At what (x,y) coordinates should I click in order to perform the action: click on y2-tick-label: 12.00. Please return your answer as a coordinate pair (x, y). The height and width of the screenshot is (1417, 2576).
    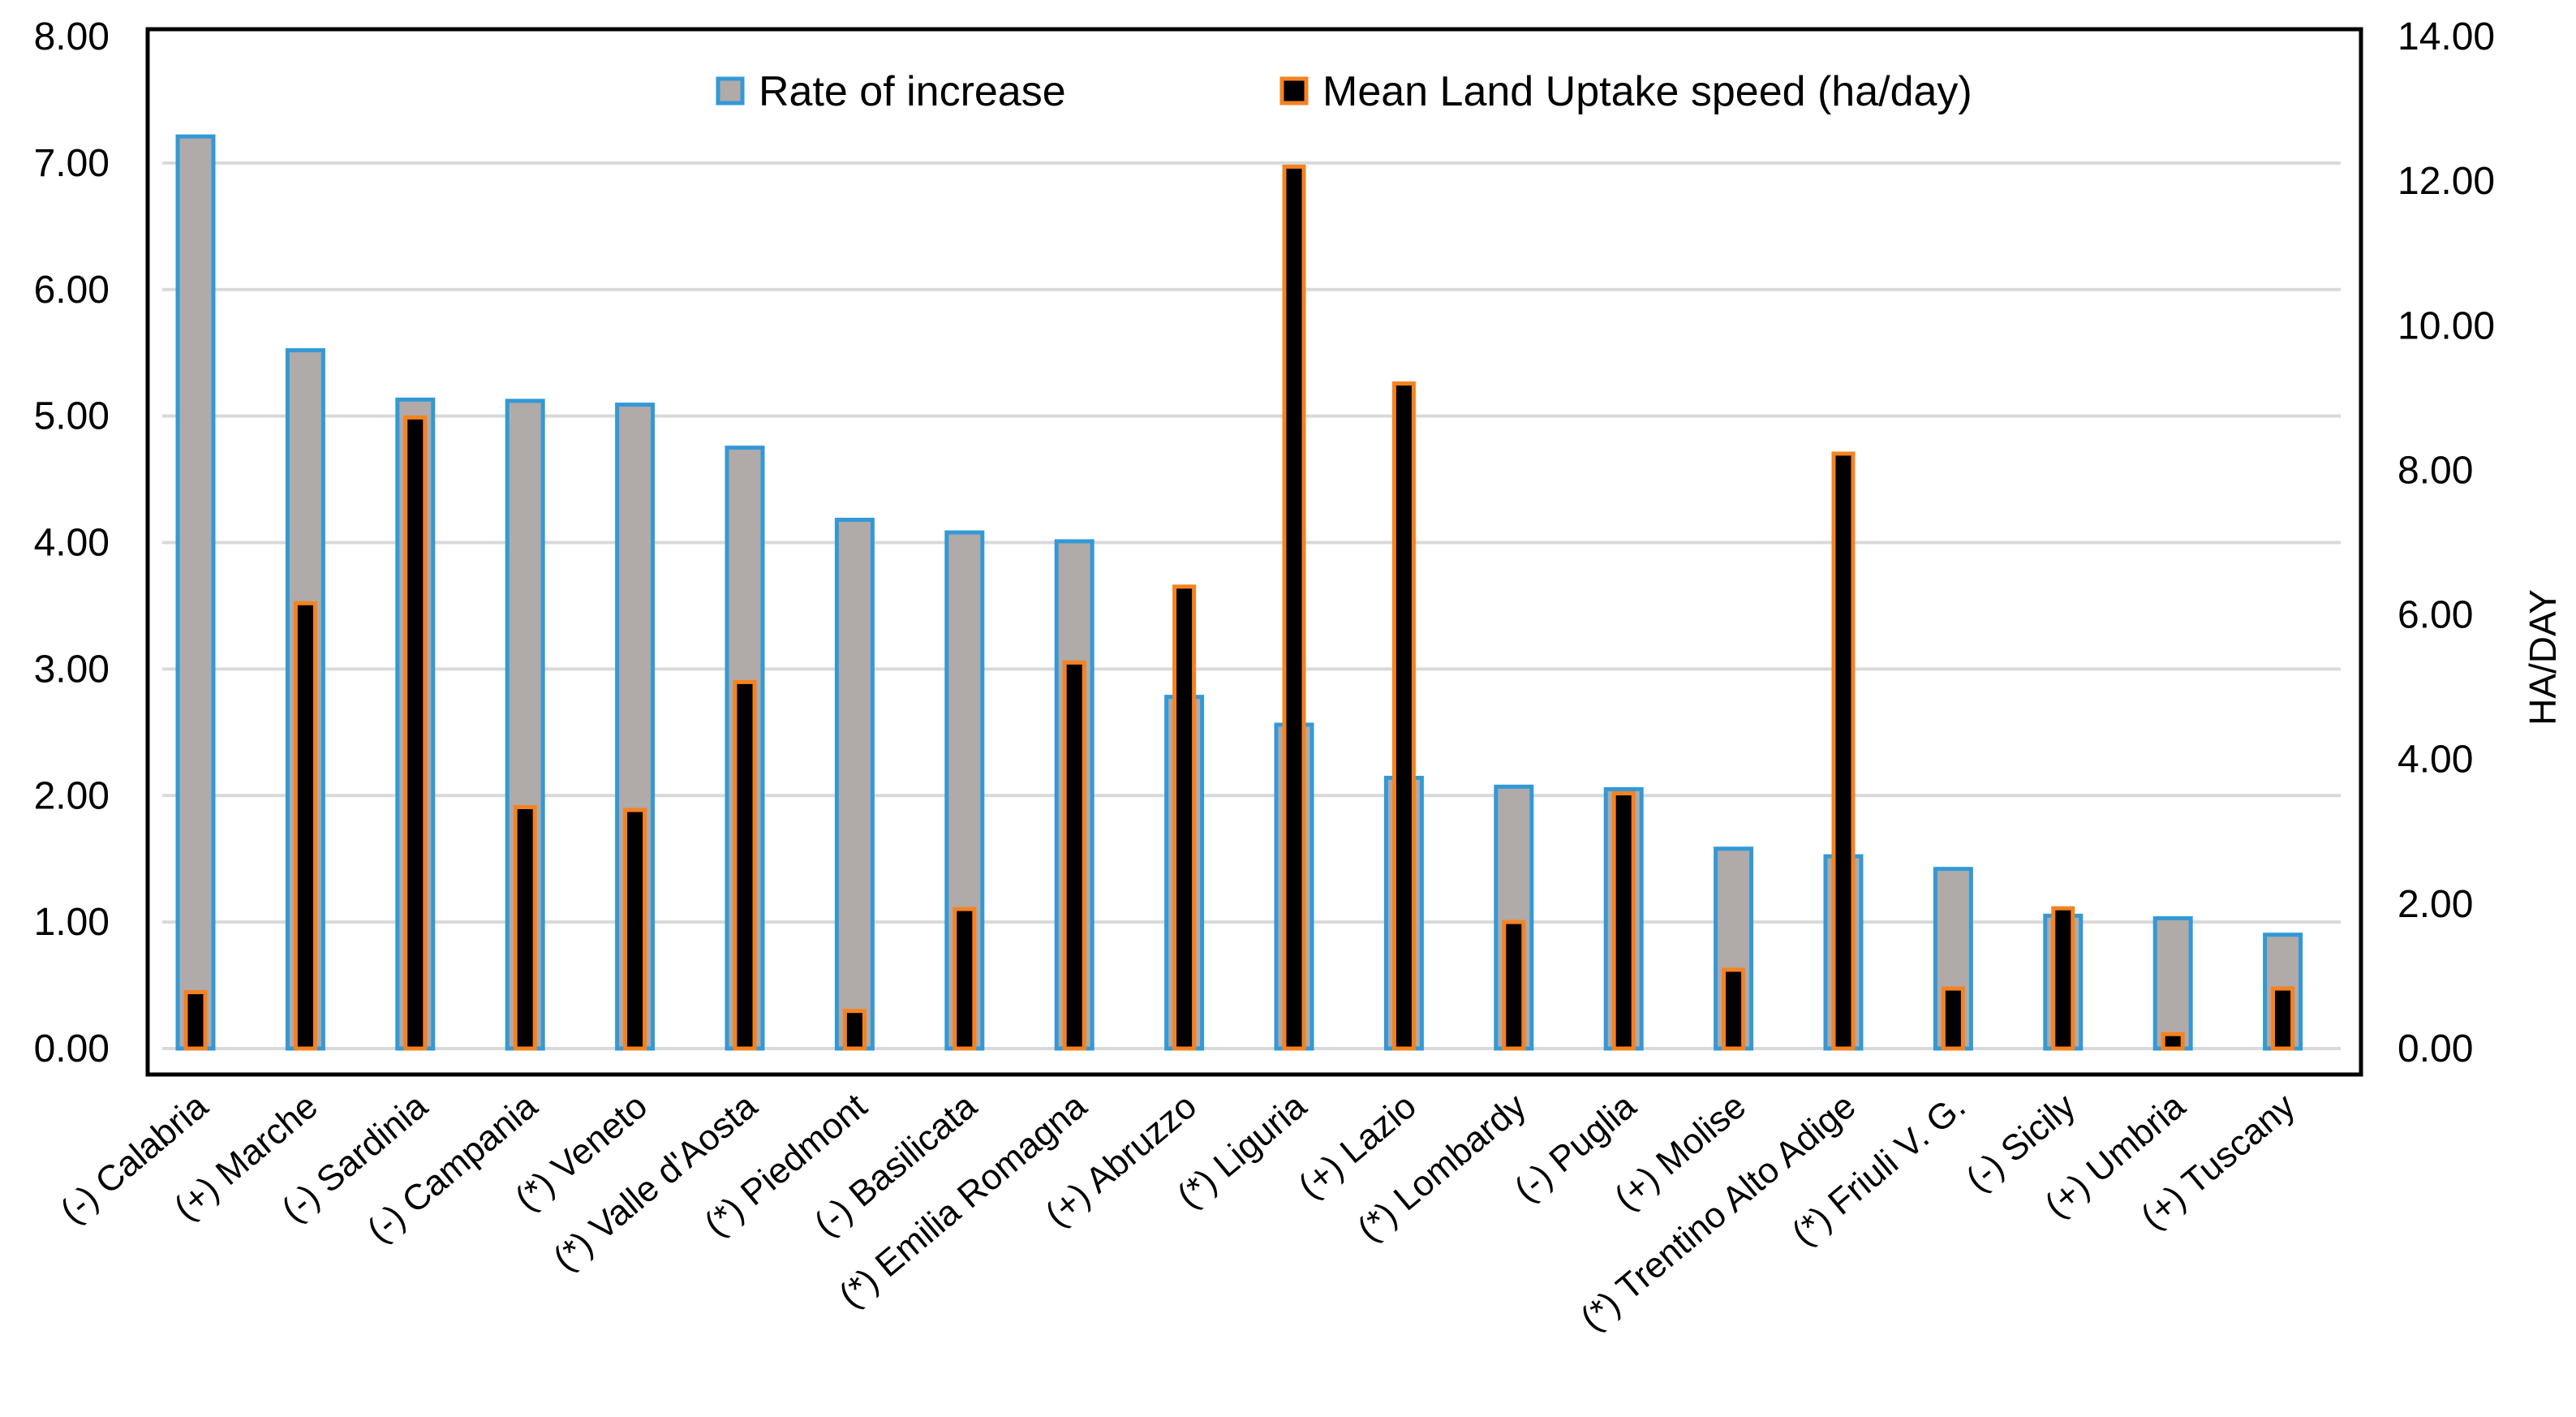
    Looking at the image, I should click on (2446, 181).